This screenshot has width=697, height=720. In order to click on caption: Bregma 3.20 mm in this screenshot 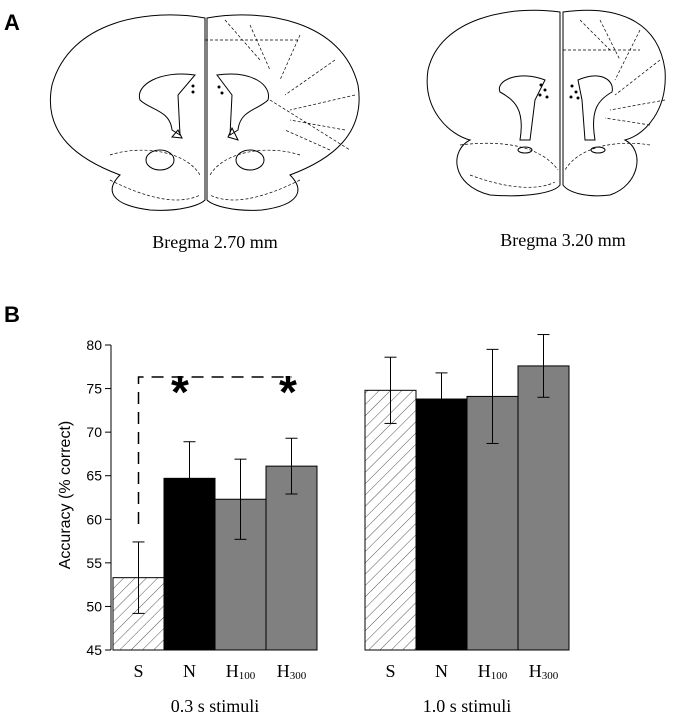, I will do `click(562, 240)`.